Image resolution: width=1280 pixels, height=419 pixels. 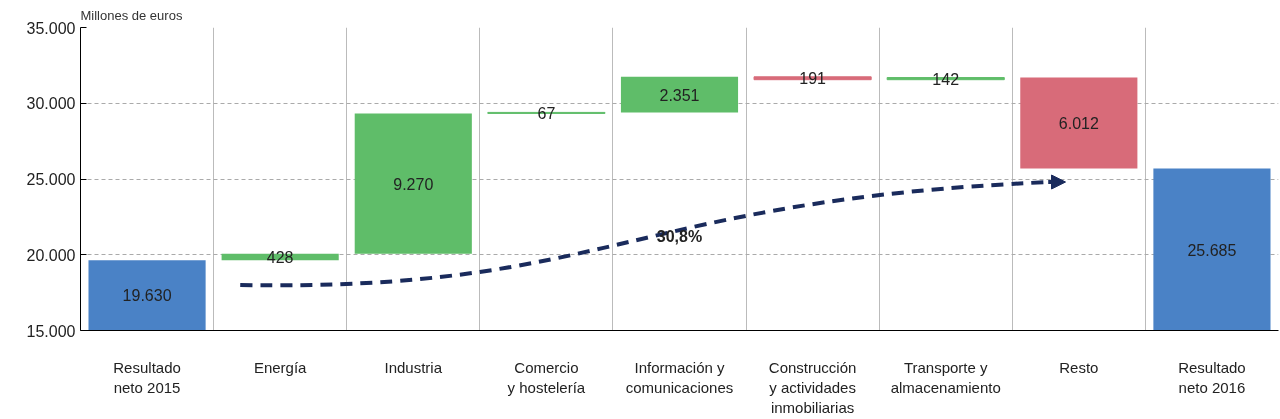 What do you see at coordinates (1212, 250) in the screenshot?
I see `data-label: 25.685` at bounding box center [1212, 250].